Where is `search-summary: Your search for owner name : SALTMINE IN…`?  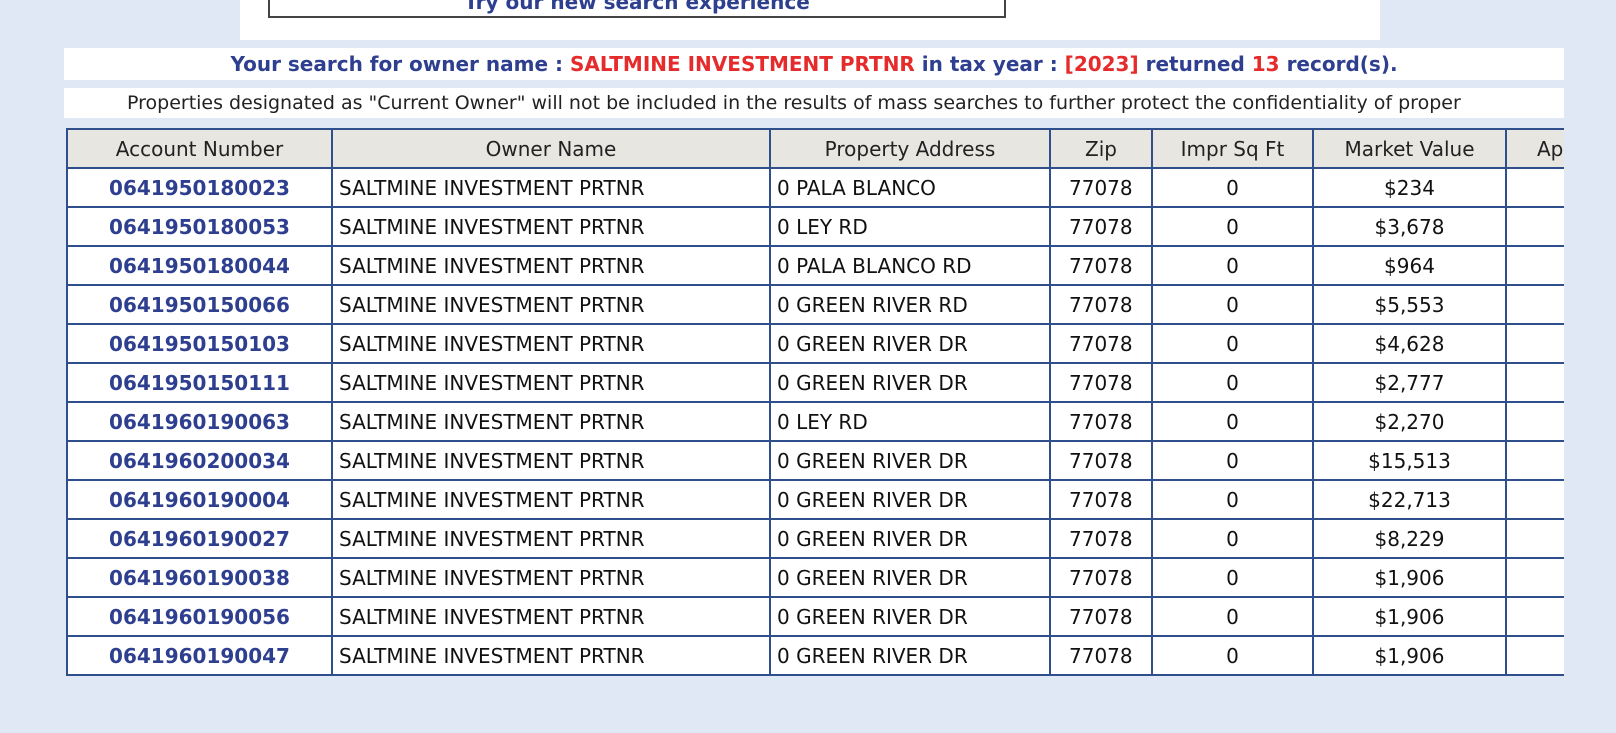 search-summary: Your search for owner name : SALTMINE IN… is located at coordinates (814, 64).